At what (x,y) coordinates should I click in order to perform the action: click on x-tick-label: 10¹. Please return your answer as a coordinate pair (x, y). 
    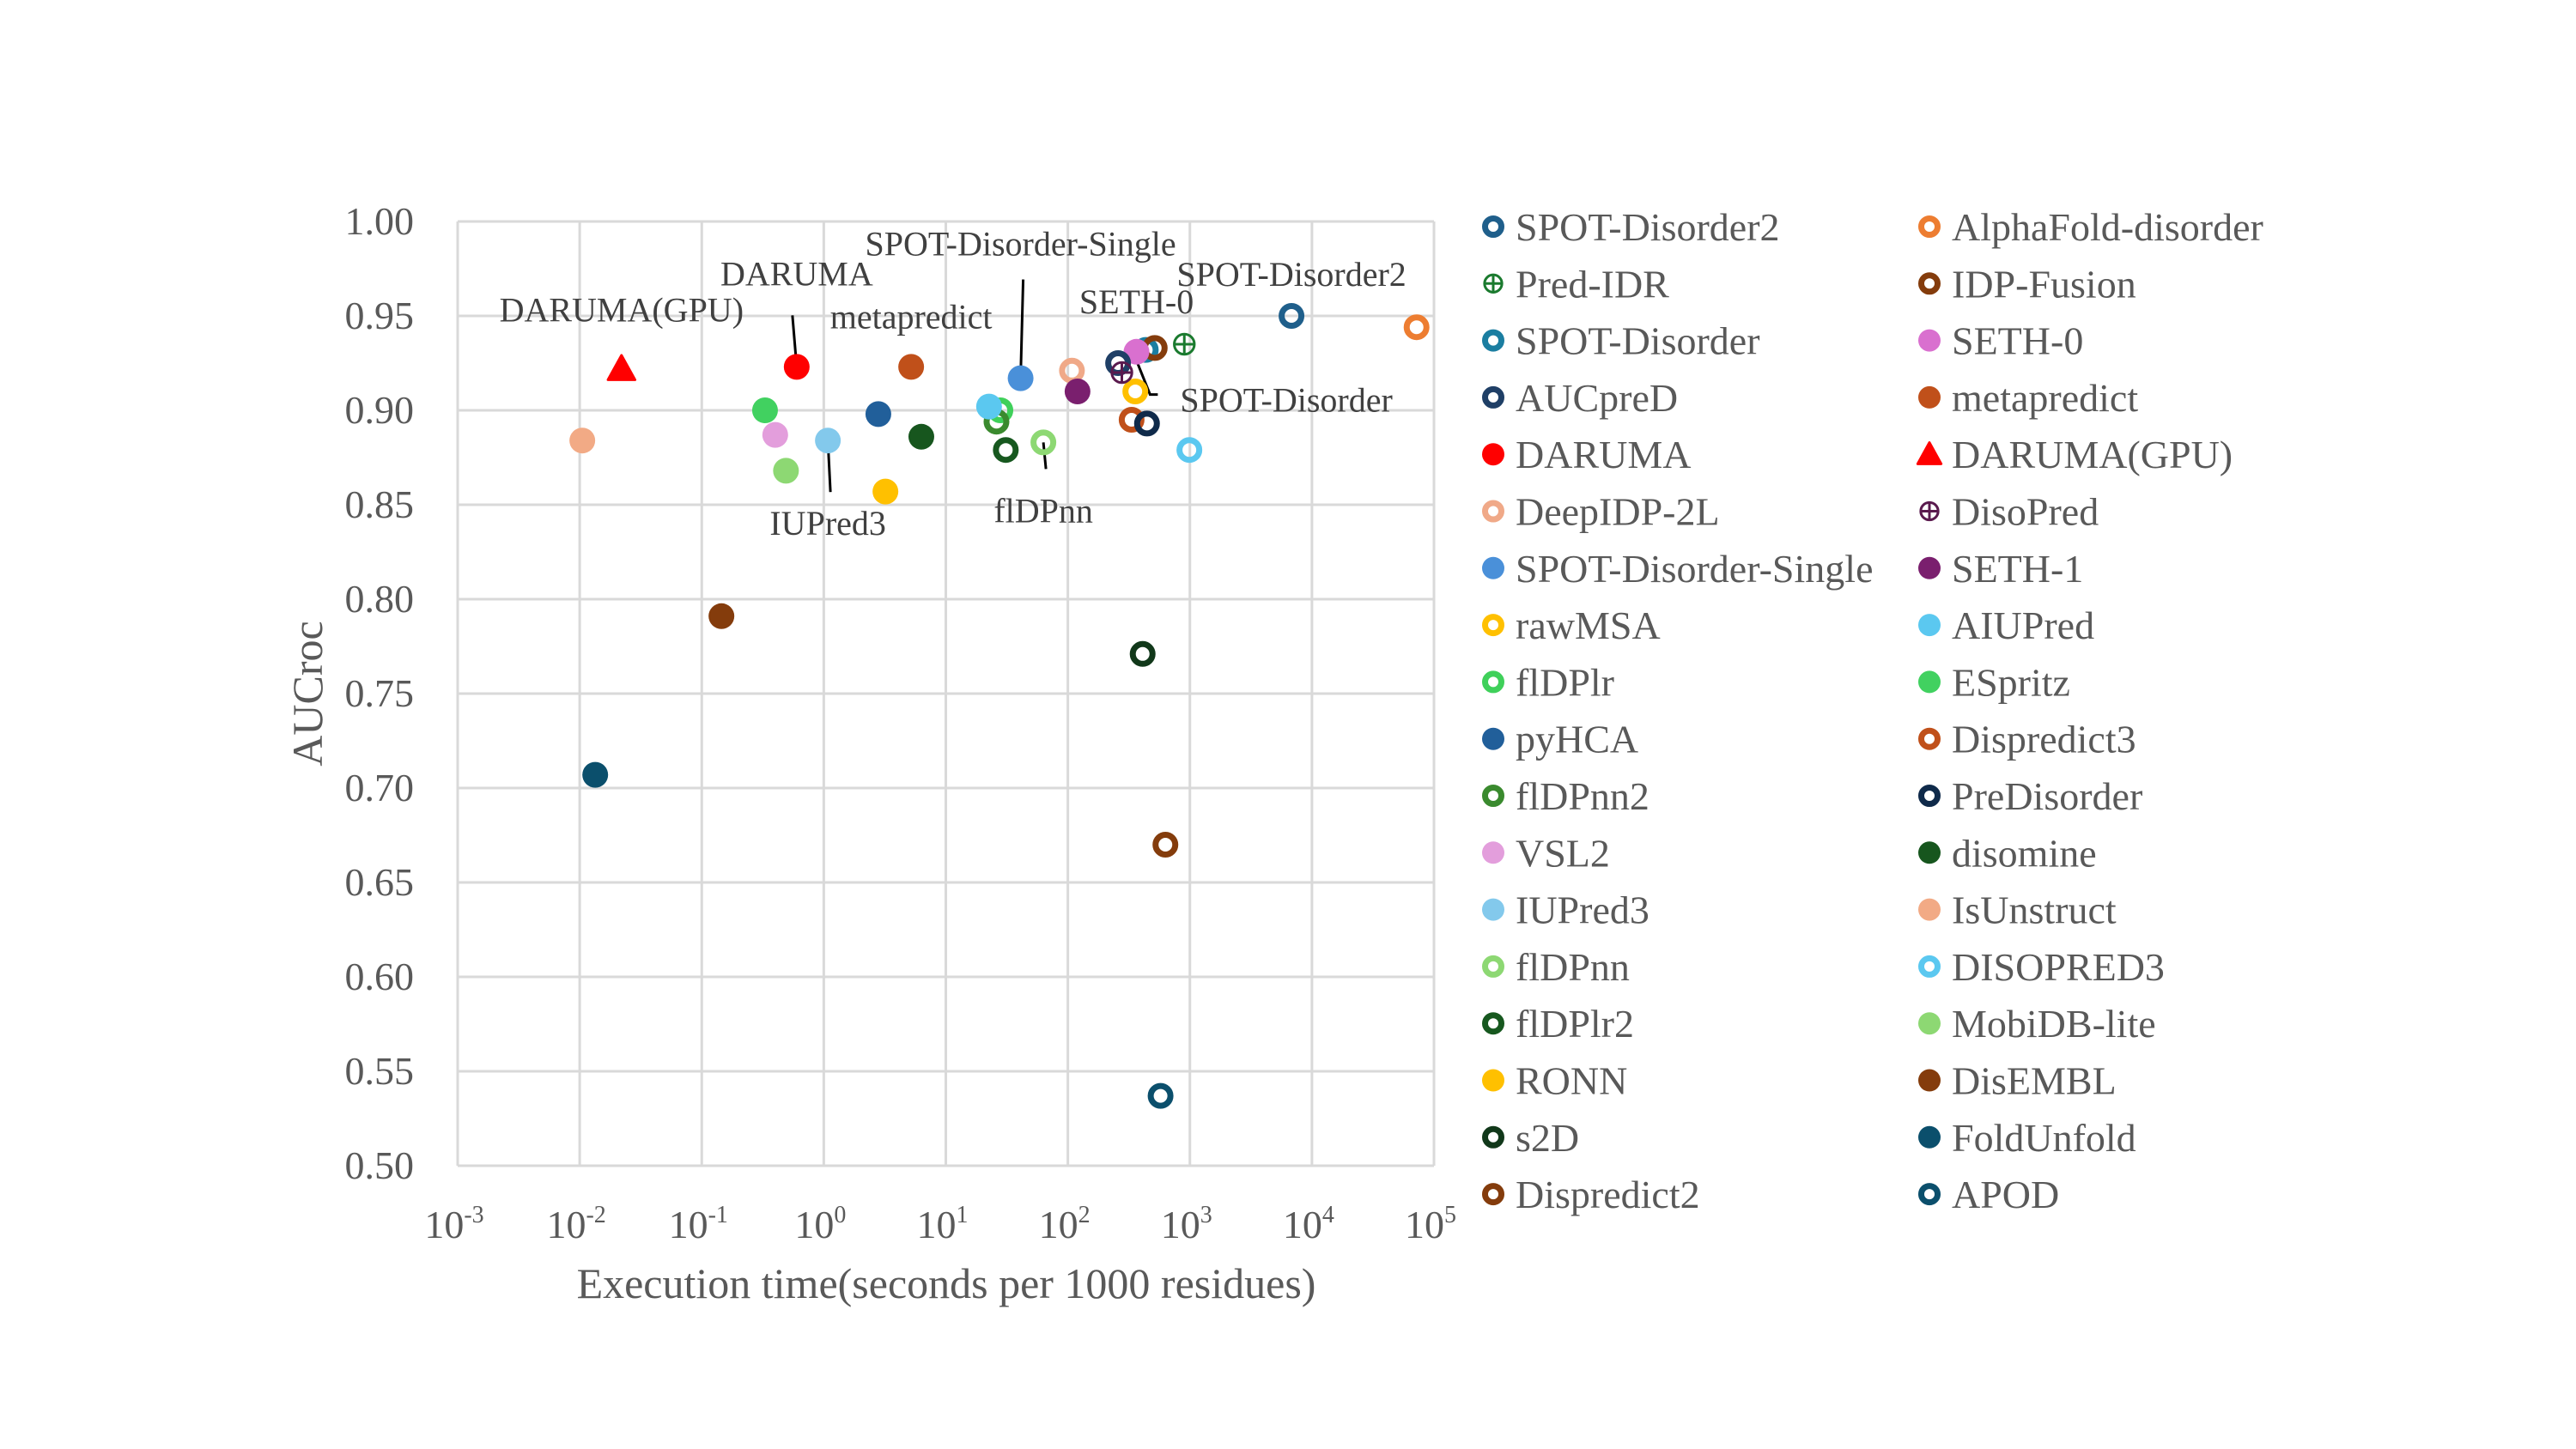
    Looking at the image, I should click on (943, 1224).